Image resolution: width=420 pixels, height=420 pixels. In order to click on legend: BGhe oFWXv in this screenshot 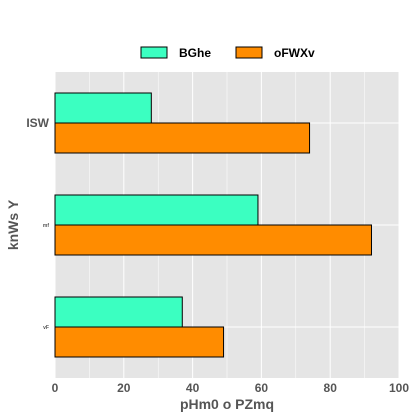, I will do `click(227, 53)`.